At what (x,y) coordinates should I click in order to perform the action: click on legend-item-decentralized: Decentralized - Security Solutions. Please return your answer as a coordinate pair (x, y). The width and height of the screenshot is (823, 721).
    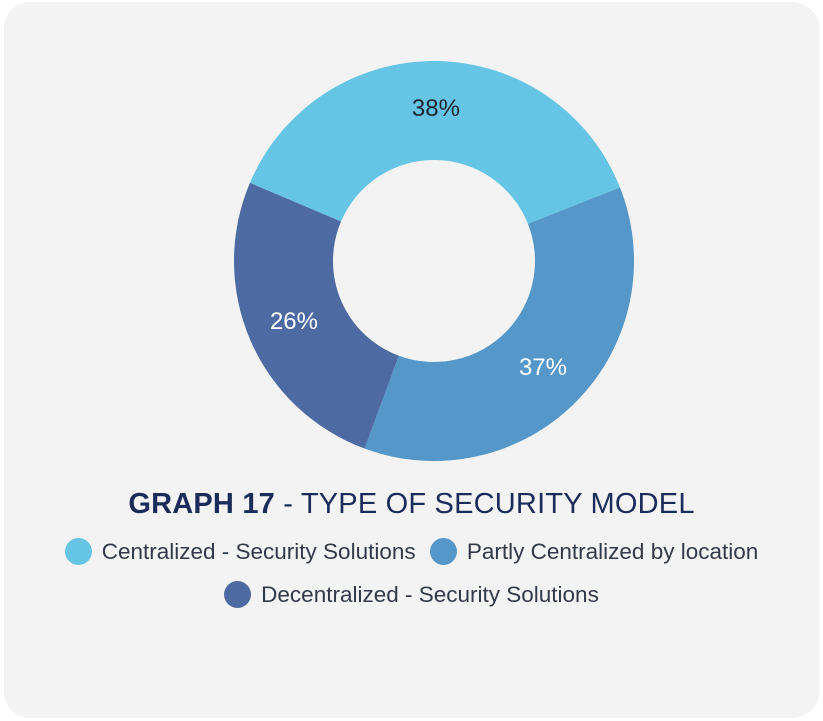
    Looking at the image, I should click on (411, 594).